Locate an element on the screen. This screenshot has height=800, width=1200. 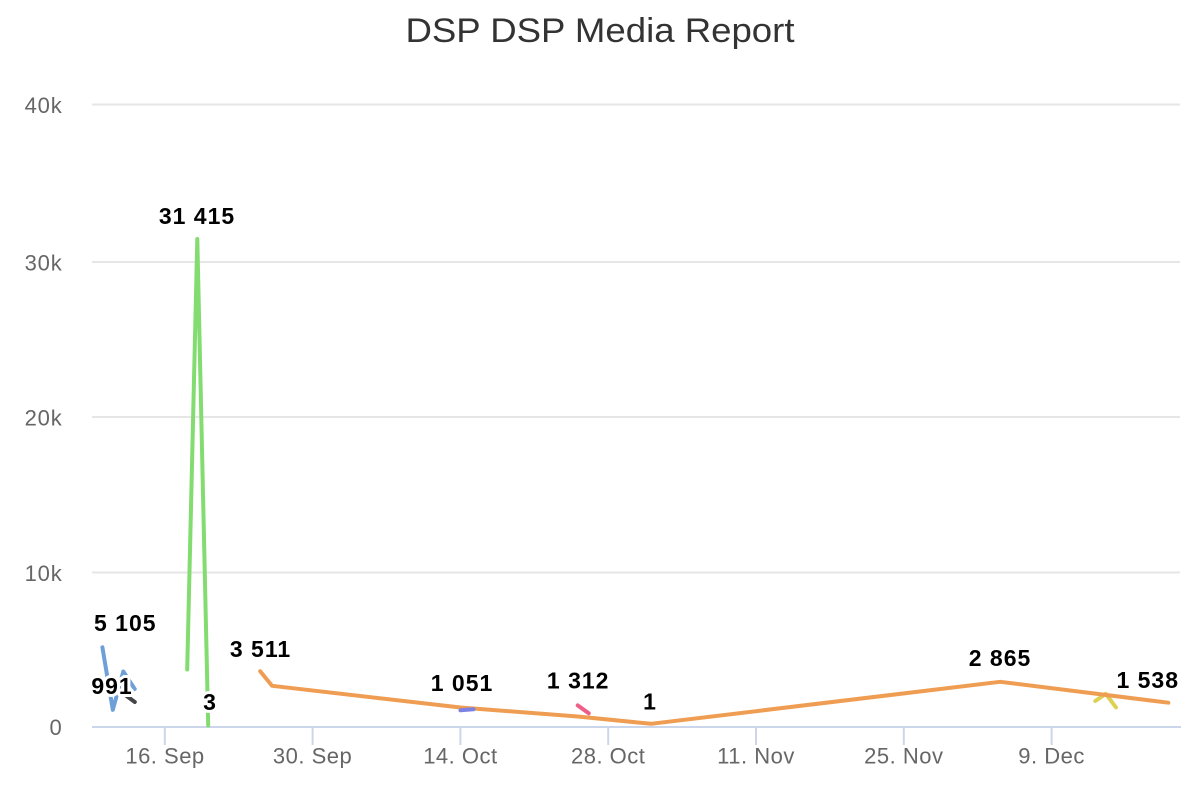
svg-text: 1 538 is located at coordinates (1147, 680).